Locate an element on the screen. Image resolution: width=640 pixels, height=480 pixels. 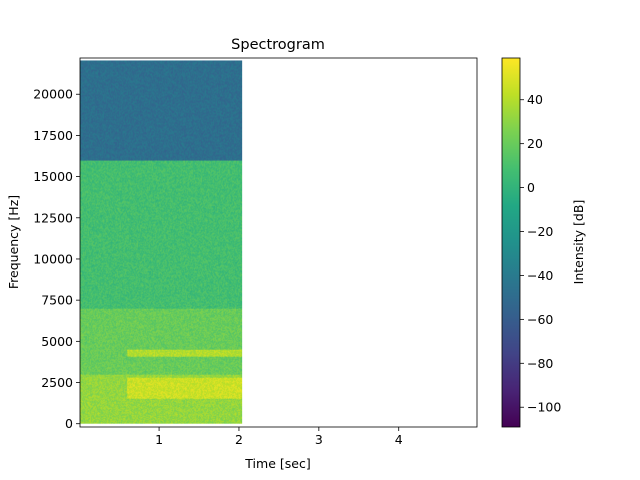
x-tick-label: 2 is located at coordinates (239, 439).